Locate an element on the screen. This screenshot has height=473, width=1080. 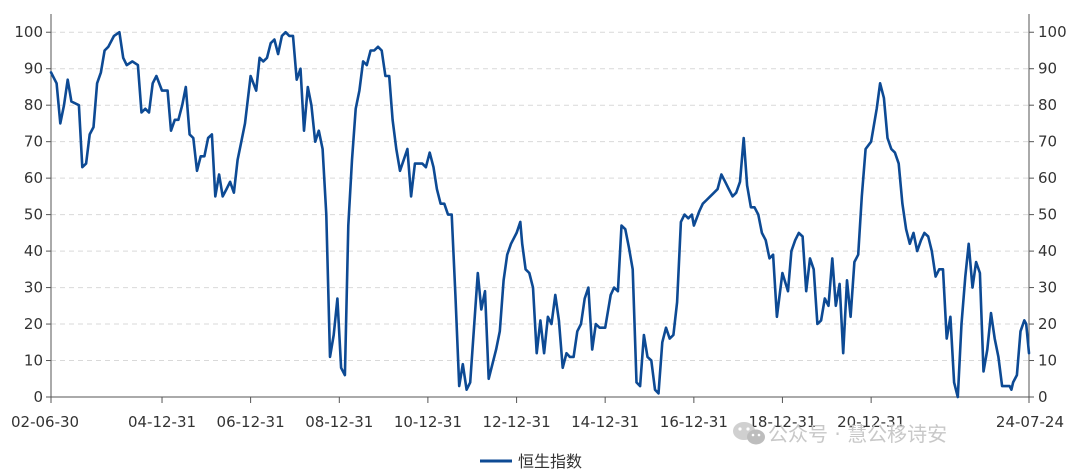
legend: 恒生指数 is located at coordinates (531, 461).